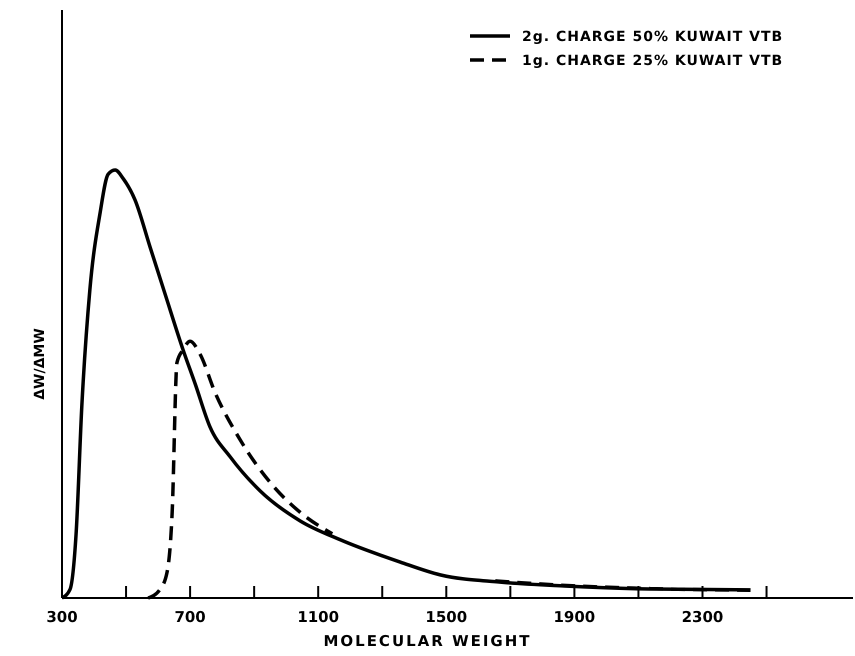 Image resolution: width=855 pixels, height=656 pixels. I want to click on y-axis-title: ΔW/ΔMW, so click(40, 364).